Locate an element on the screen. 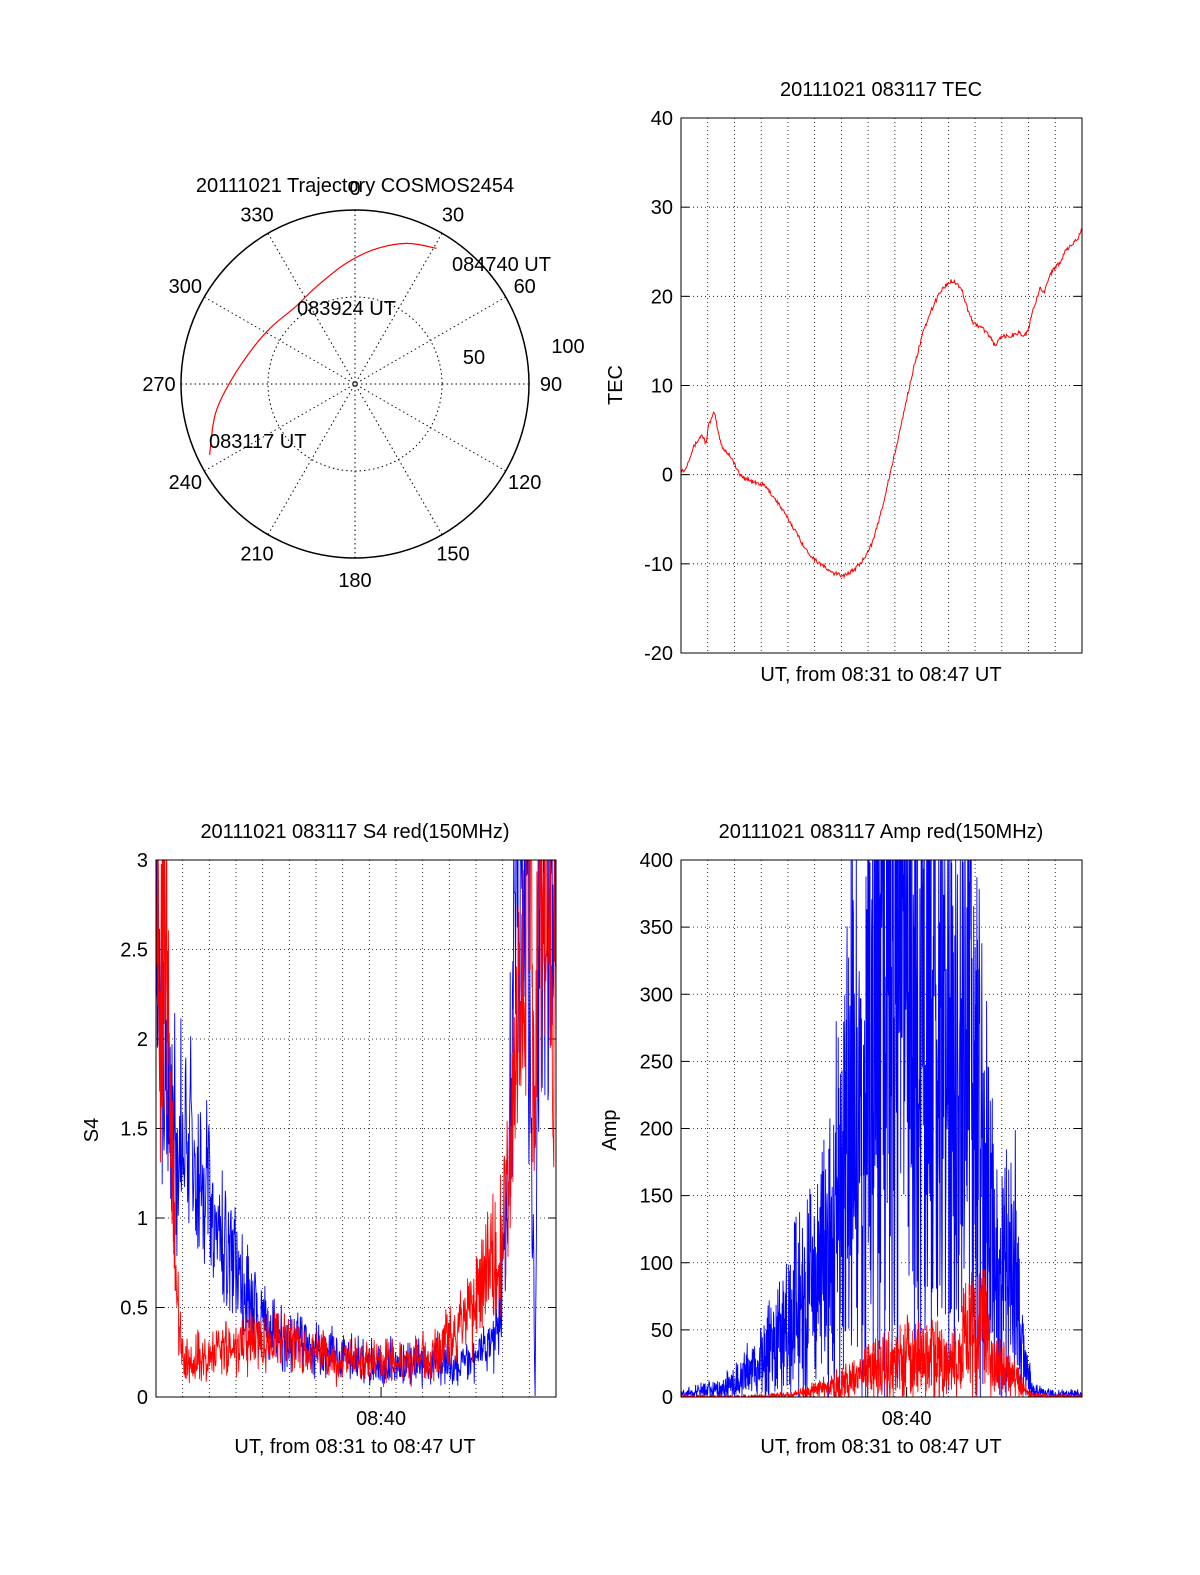 Image resolution: width=1200 pixels, height=1575 pixels. tec-y-axis-label: TEC is located at coordinates (616, 385).